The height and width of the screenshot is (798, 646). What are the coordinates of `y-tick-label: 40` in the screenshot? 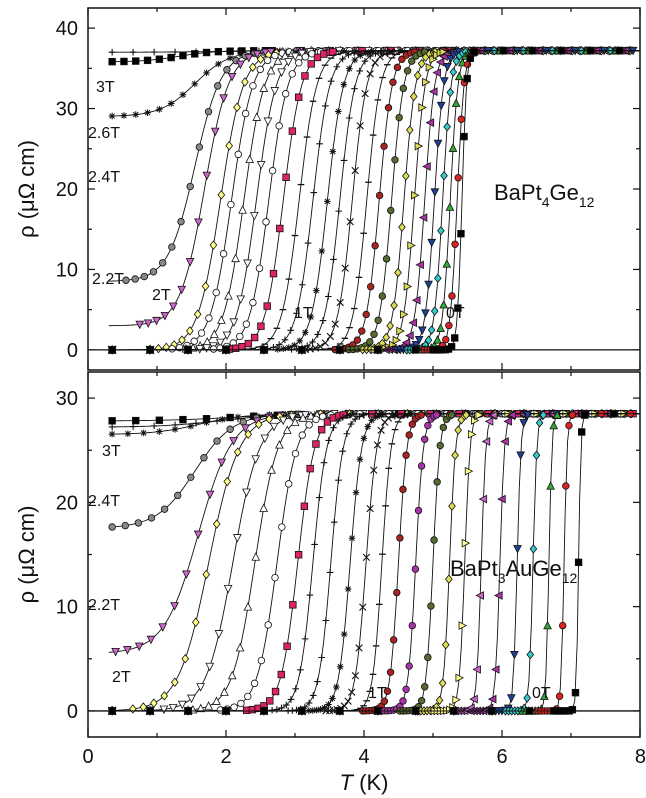 It's located at (67, 29).